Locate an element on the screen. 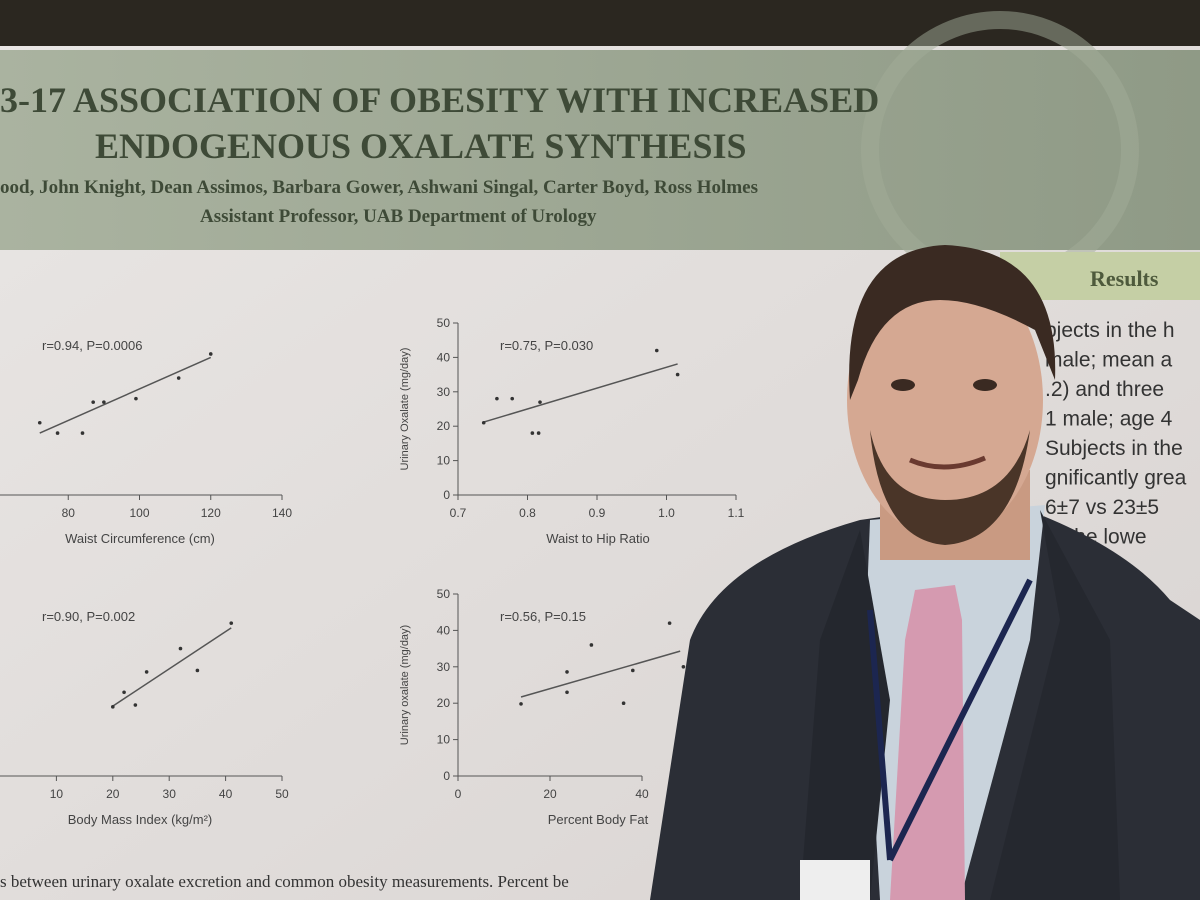 This screenshot has width=1200, height=900. beard is located at coordinates (950, 487).